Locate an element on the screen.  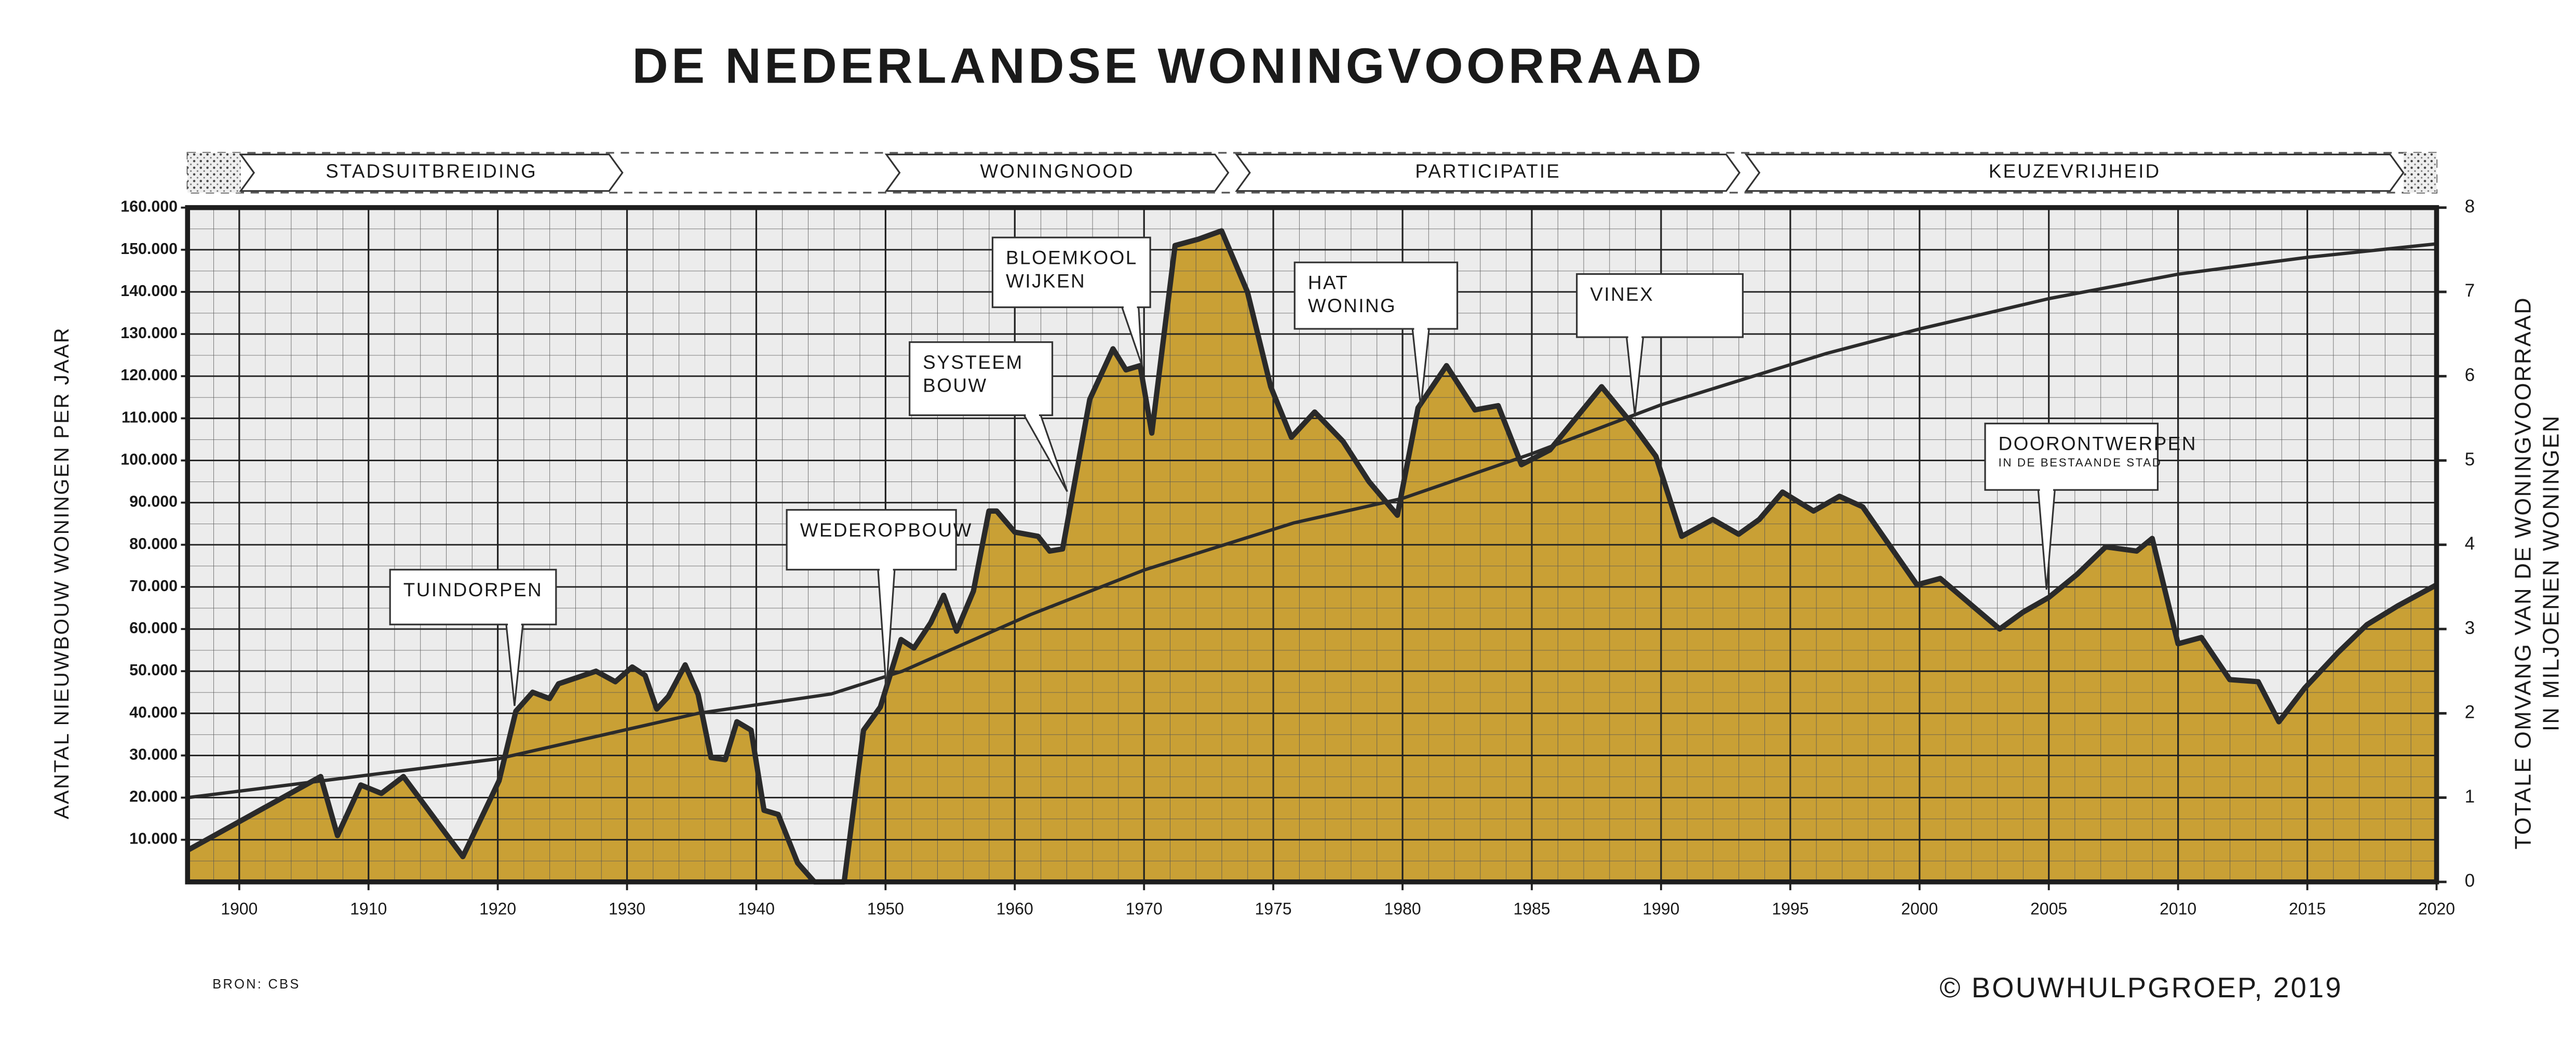
x-tick-label: 2005 is located at coordinates (2048, 909).